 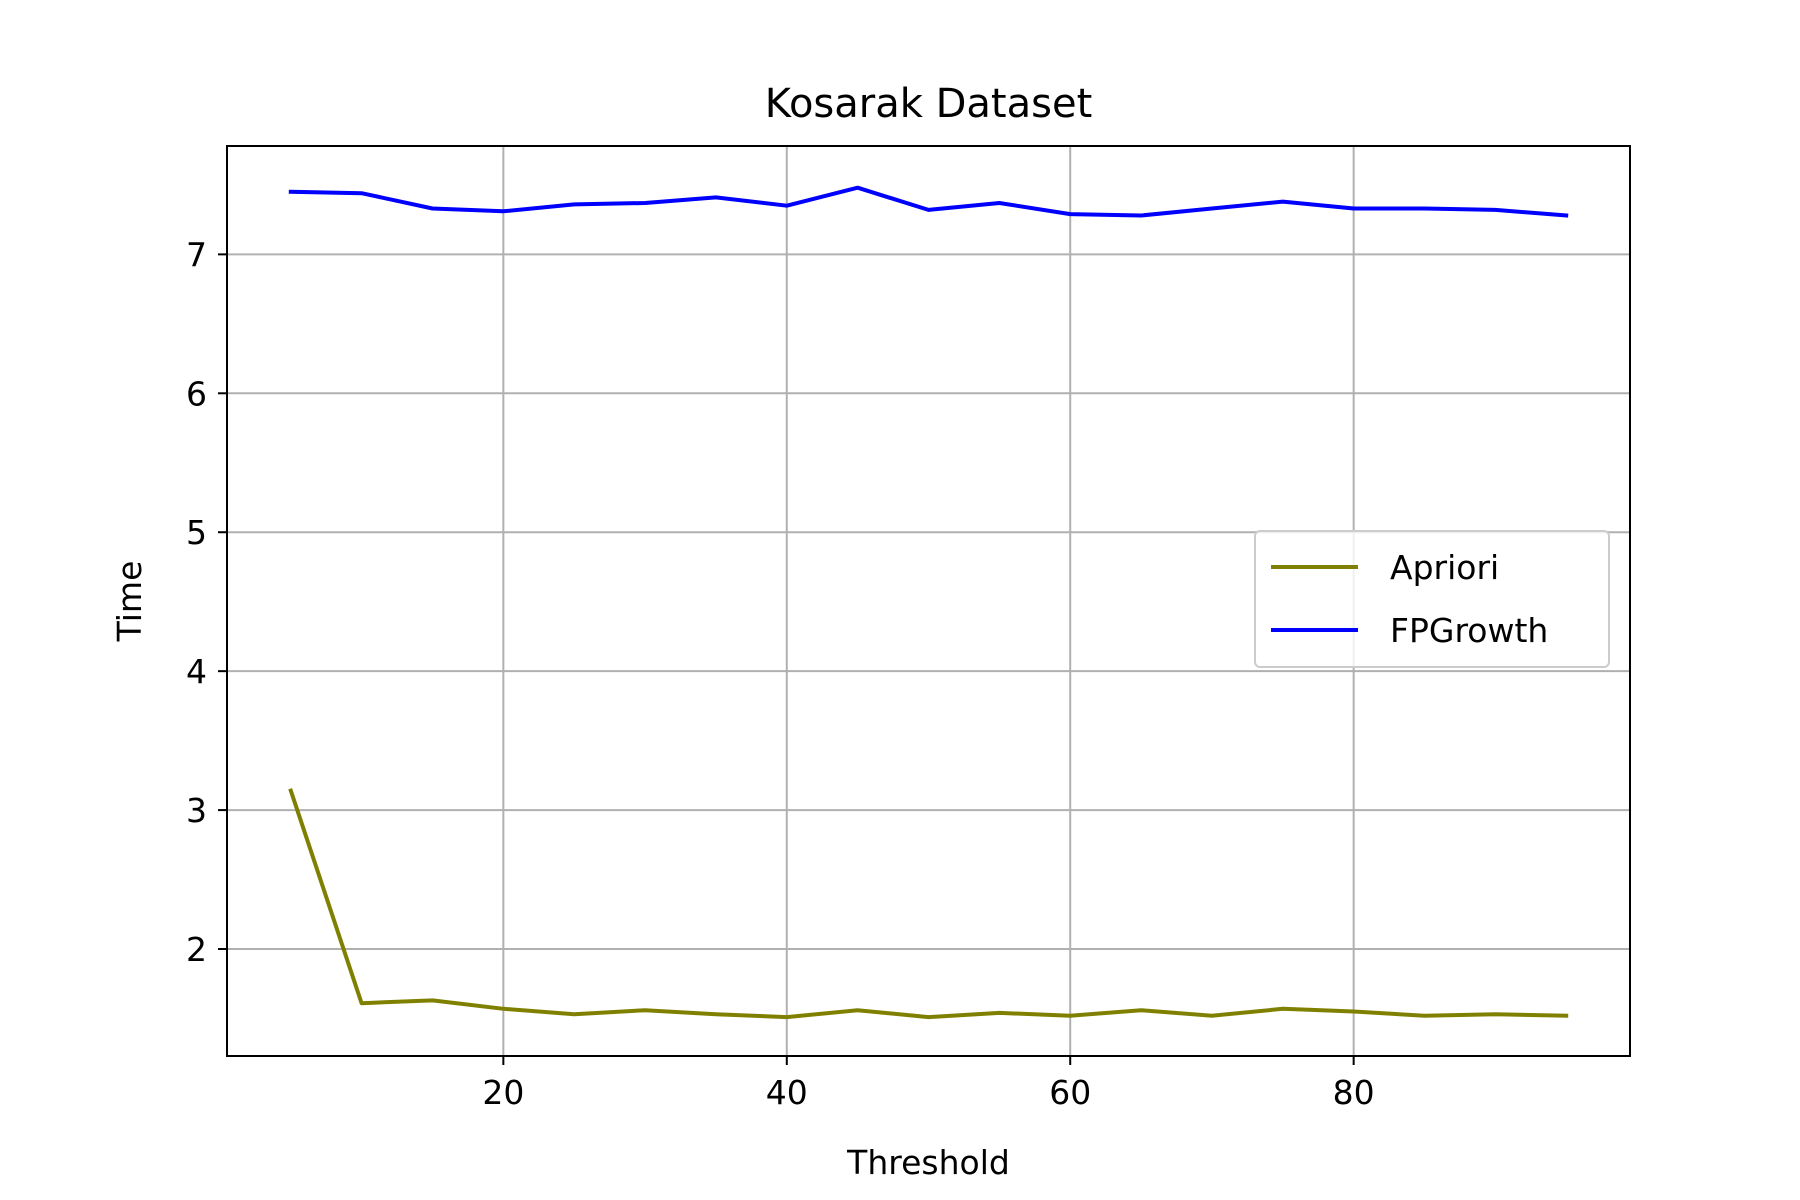 What do you see at coordinates (1469, 630) in the screenshot?
I see `legend-label: FPGrowth` at bounding box center [1469, 630].